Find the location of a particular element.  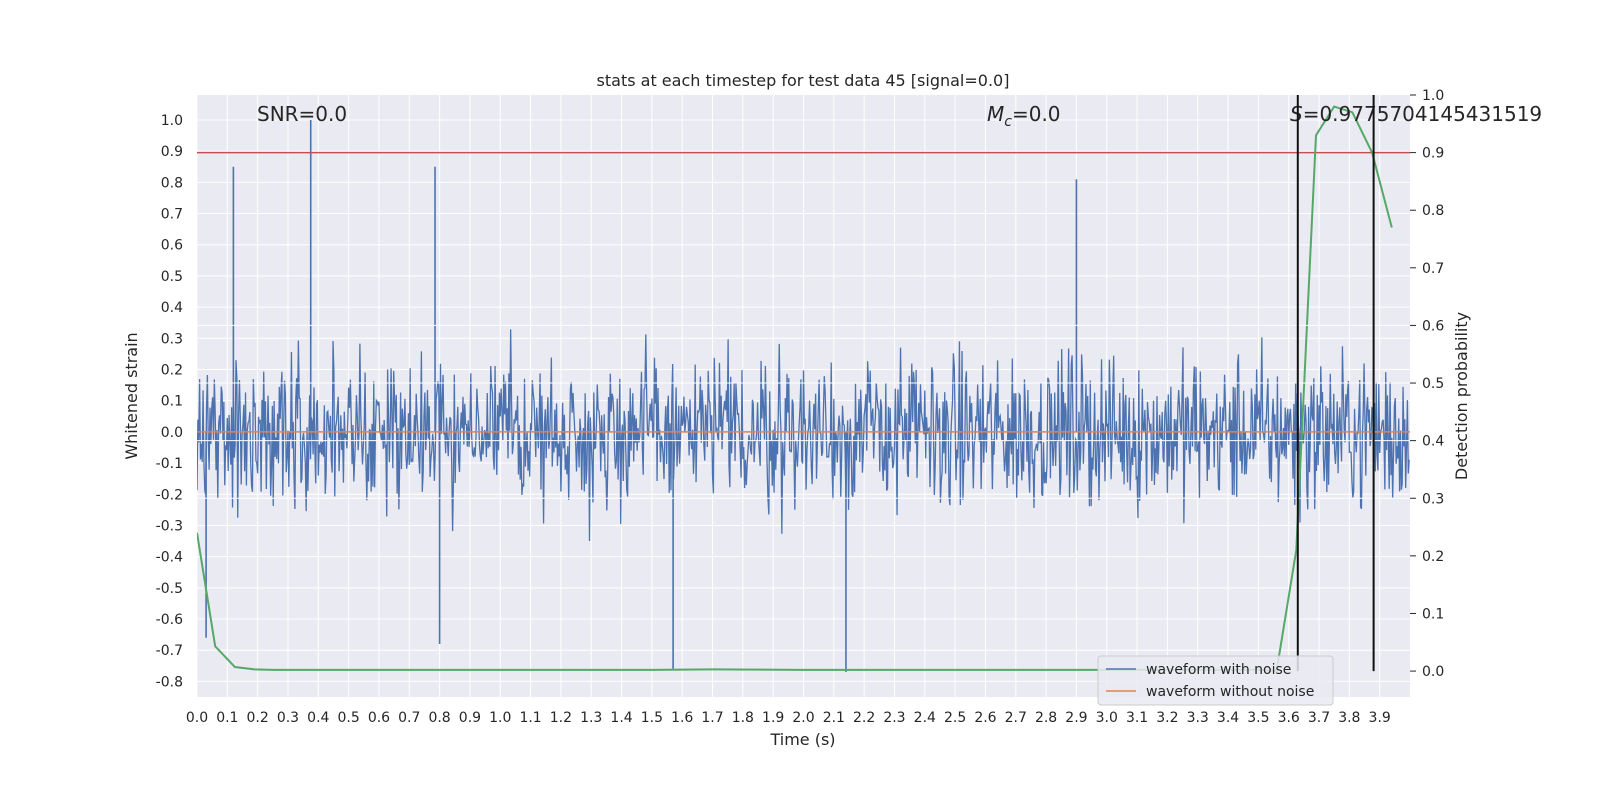

x-tick-label: 2.1 is located at coordinates (834, 718).